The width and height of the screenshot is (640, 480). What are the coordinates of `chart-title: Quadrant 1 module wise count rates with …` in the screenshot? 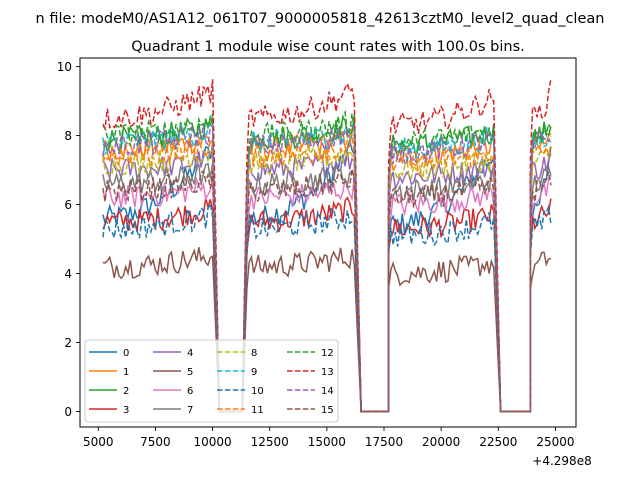 It's located at (328, 47).